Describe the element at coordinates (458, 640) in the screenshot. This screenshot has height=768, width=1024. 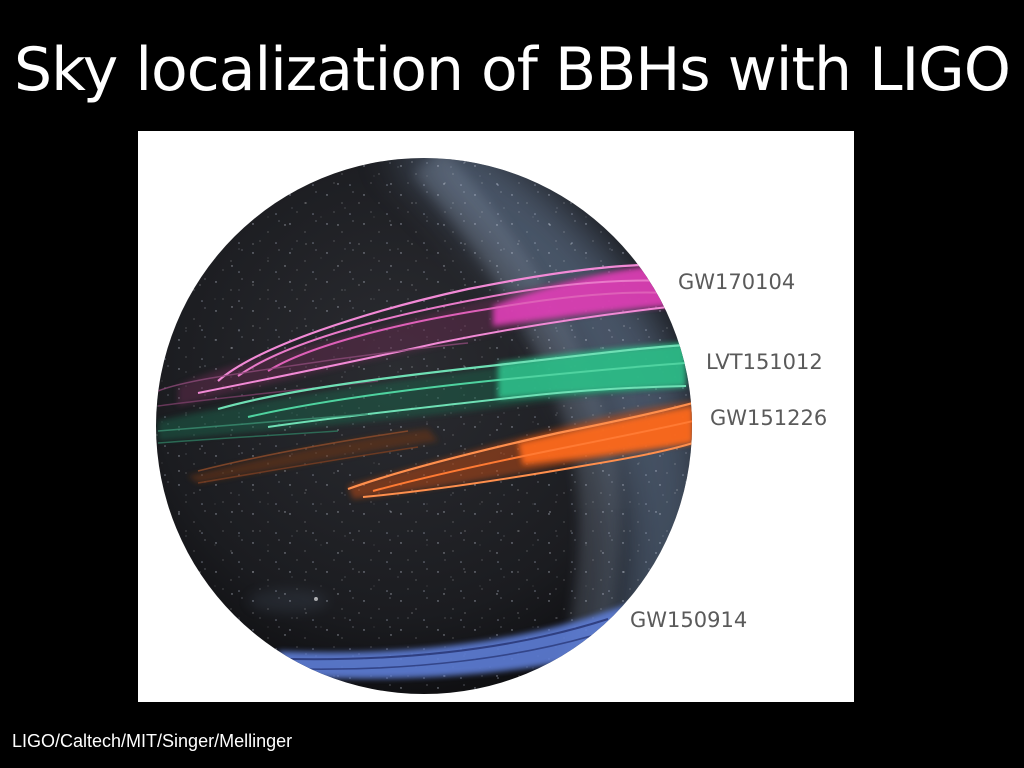
I see `contour-gw150914` at that location.